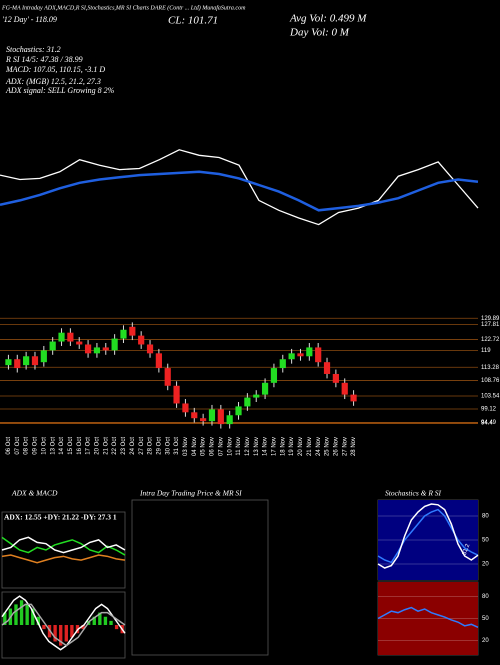 This screenshot has width=500, height=665. Describe the element at coordinates (213, 446) in the screenshot. I see `x-tick-label: 06 Nov` at that location.